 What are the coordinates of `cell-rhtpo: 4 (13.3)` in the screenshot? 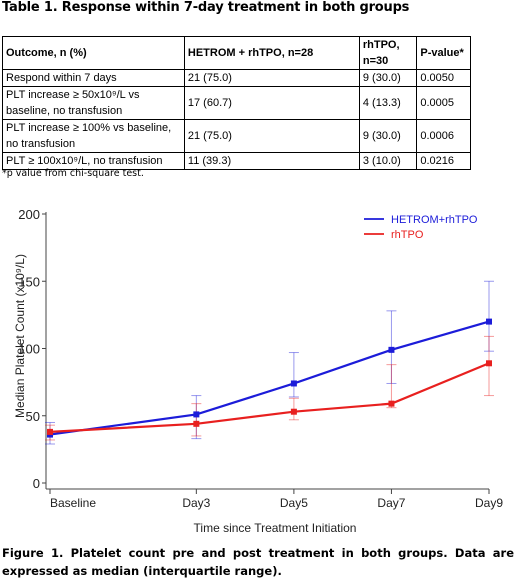 It's located at (388, 103).